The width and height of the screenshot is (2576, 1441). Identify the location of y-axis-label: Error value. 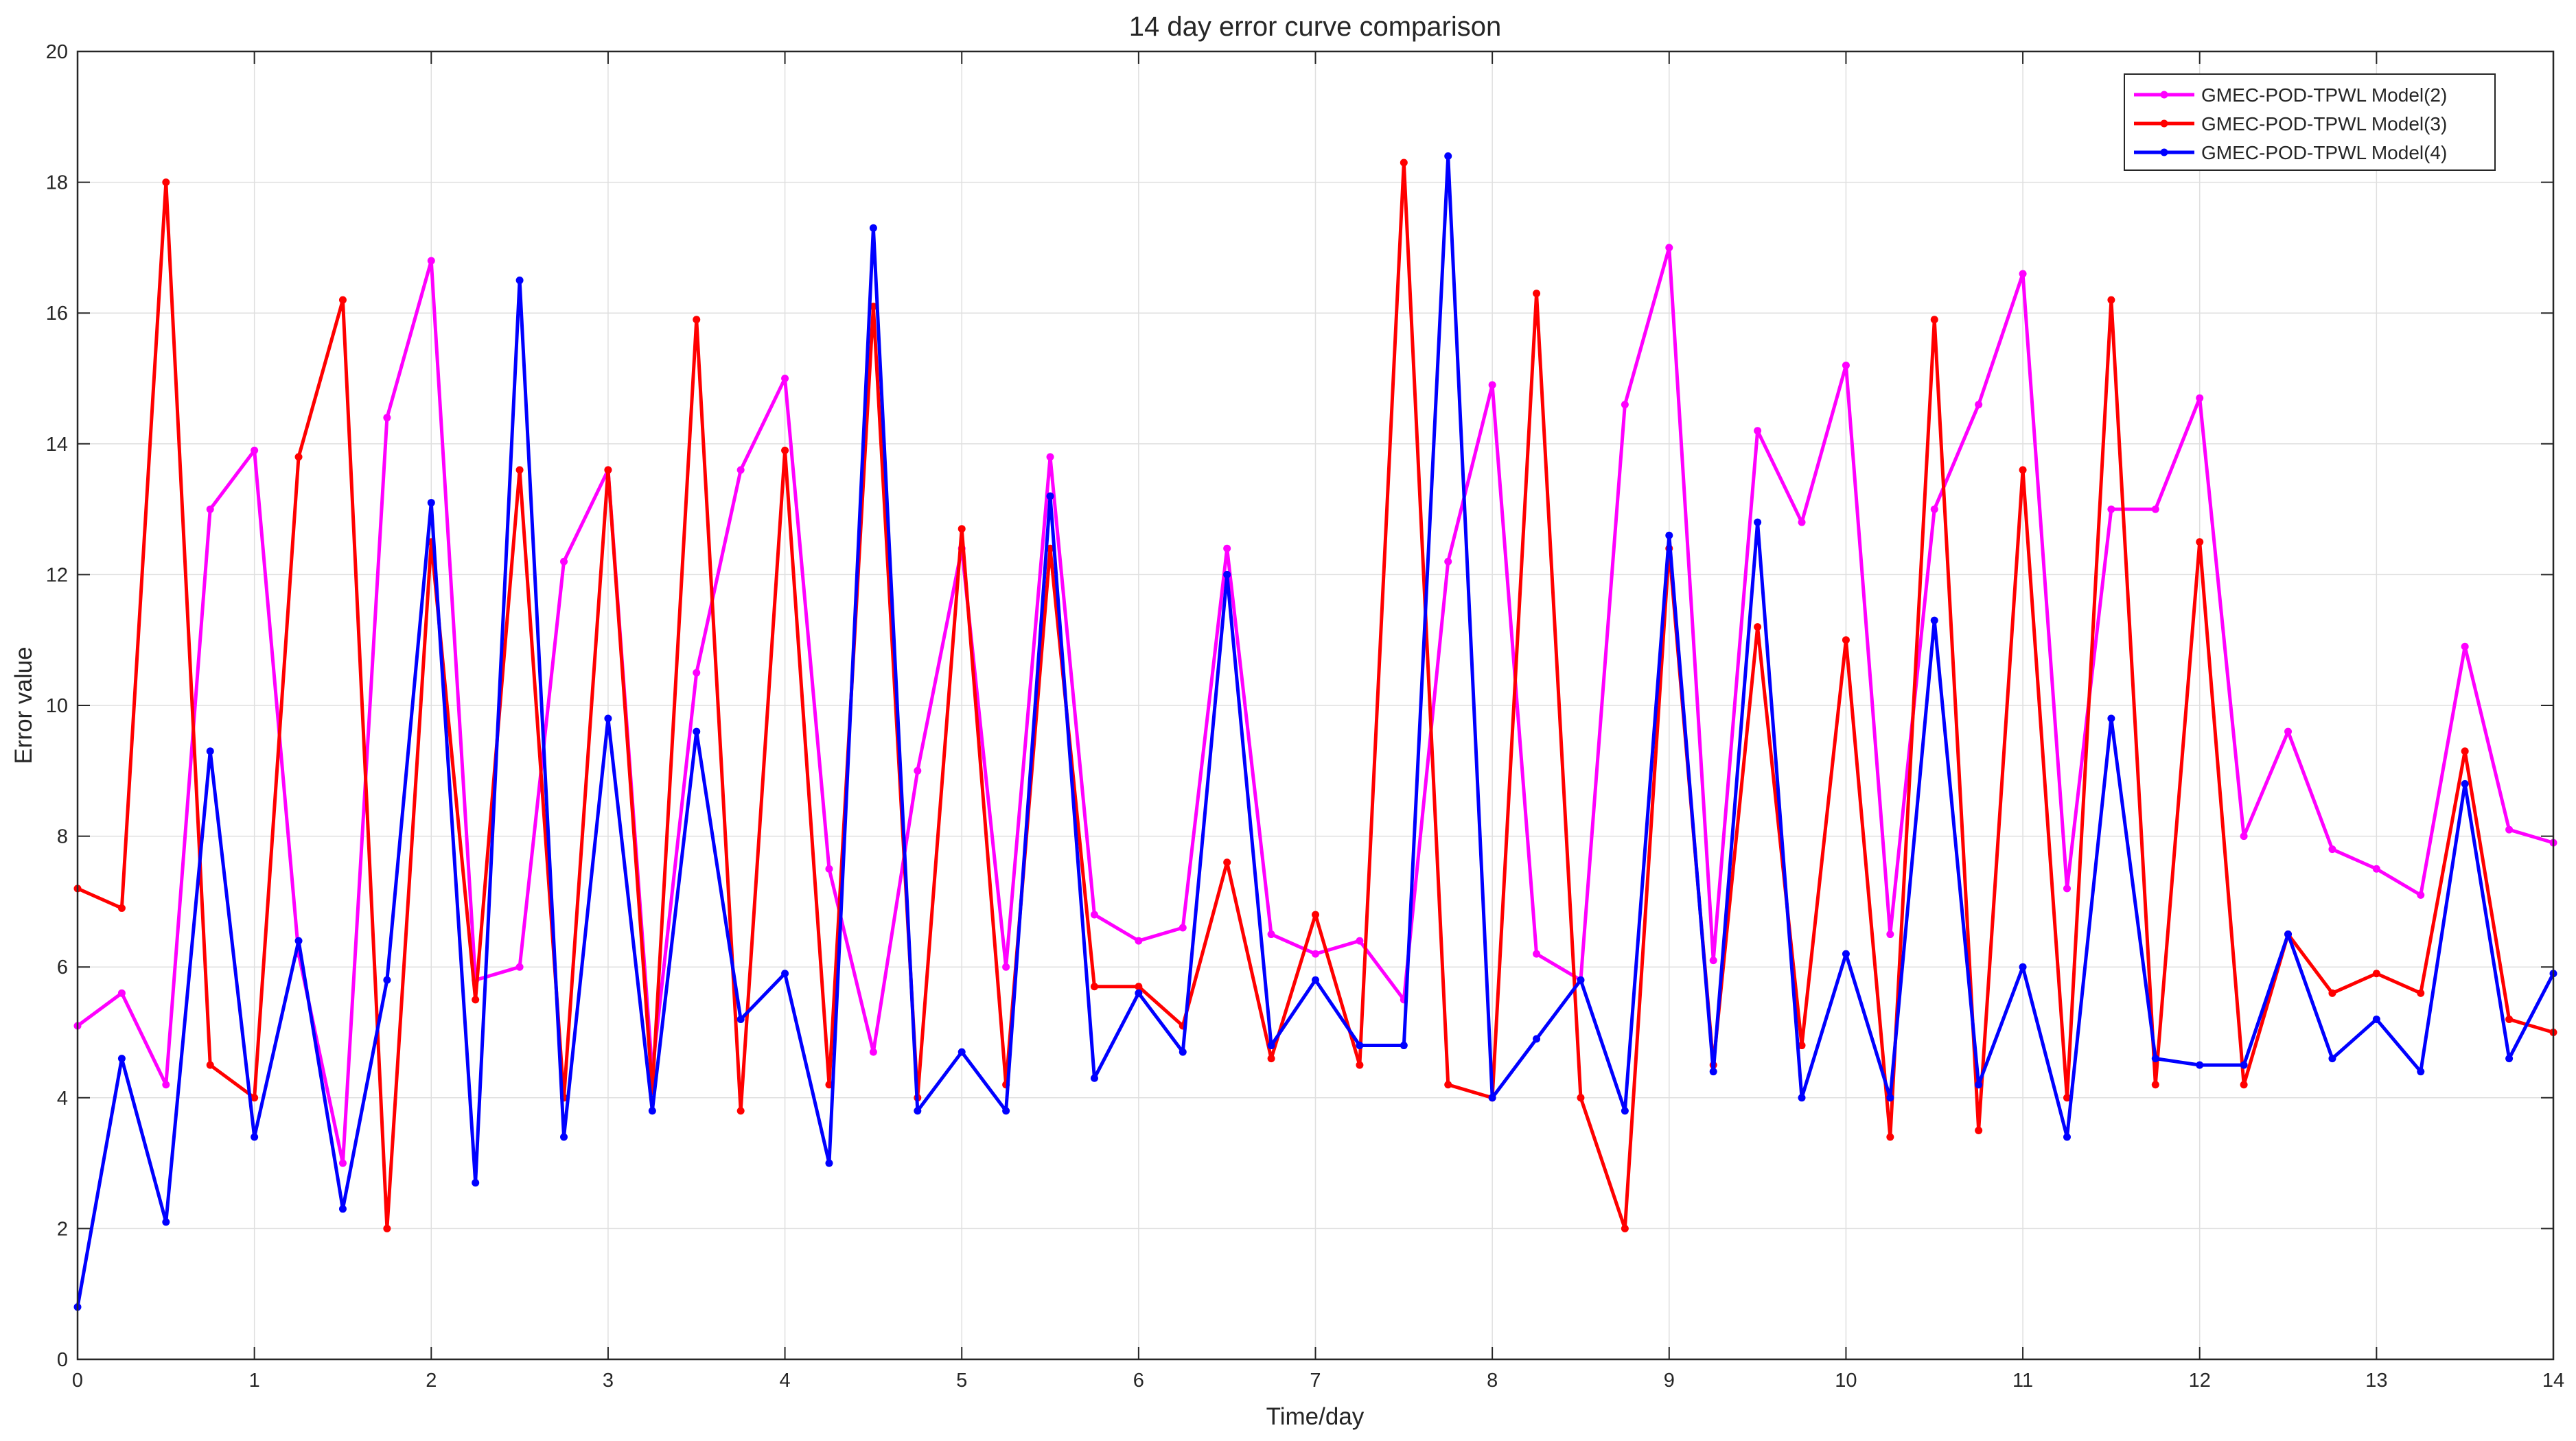
(23, 705).